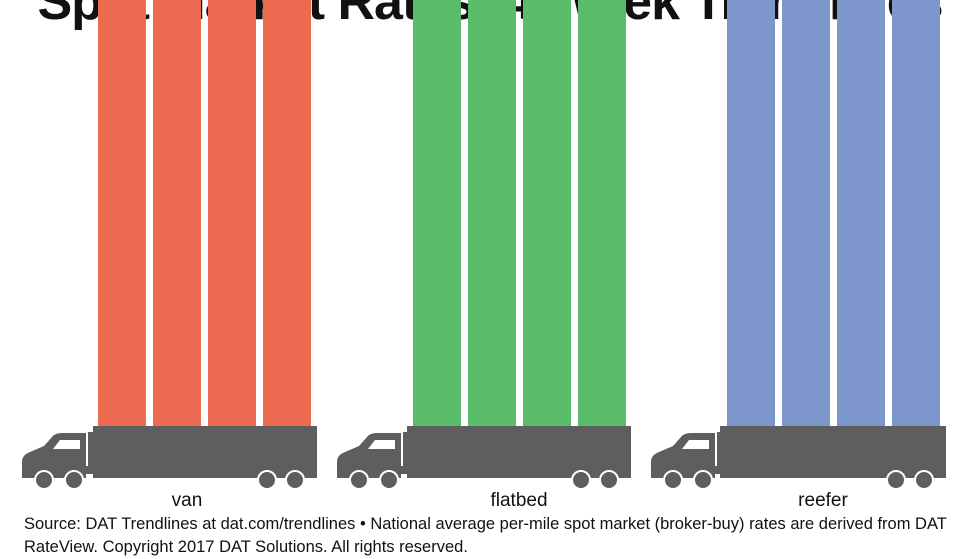 This screenshot has width=980, height=559. I want to click on group-label: van, so click(187, 500).